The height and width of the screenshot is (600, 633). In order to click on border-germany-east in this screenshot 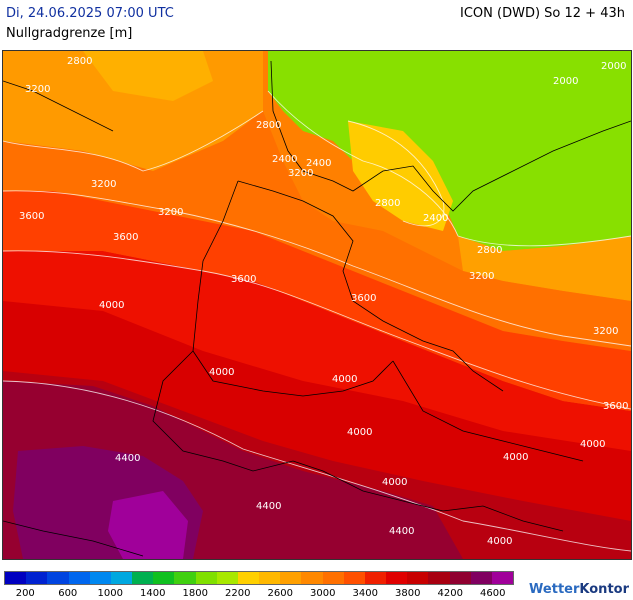, I will do `click(370, 286)`.